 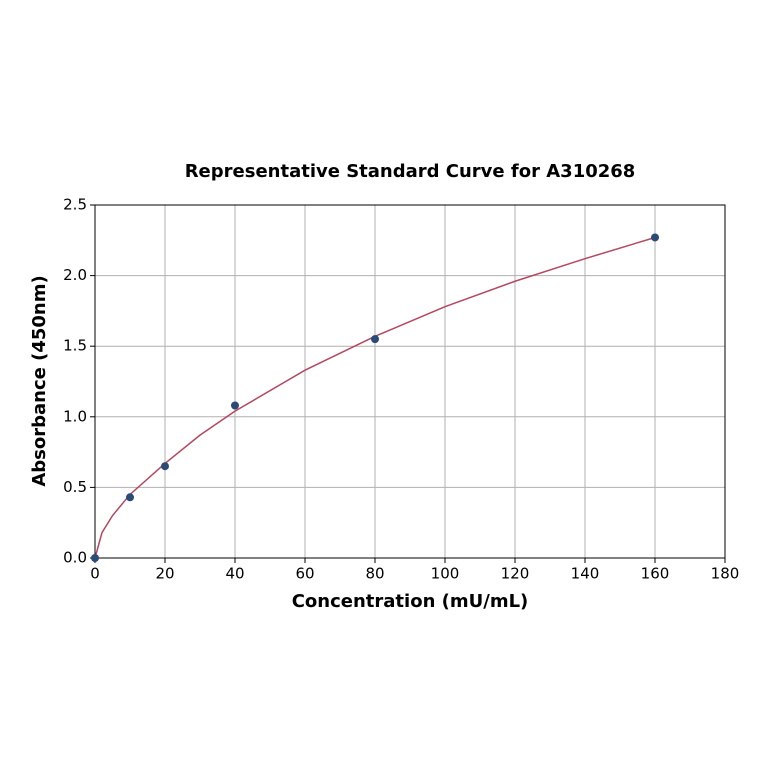 I want to click on x-tick-label: 80, so click(x=374, y=574).